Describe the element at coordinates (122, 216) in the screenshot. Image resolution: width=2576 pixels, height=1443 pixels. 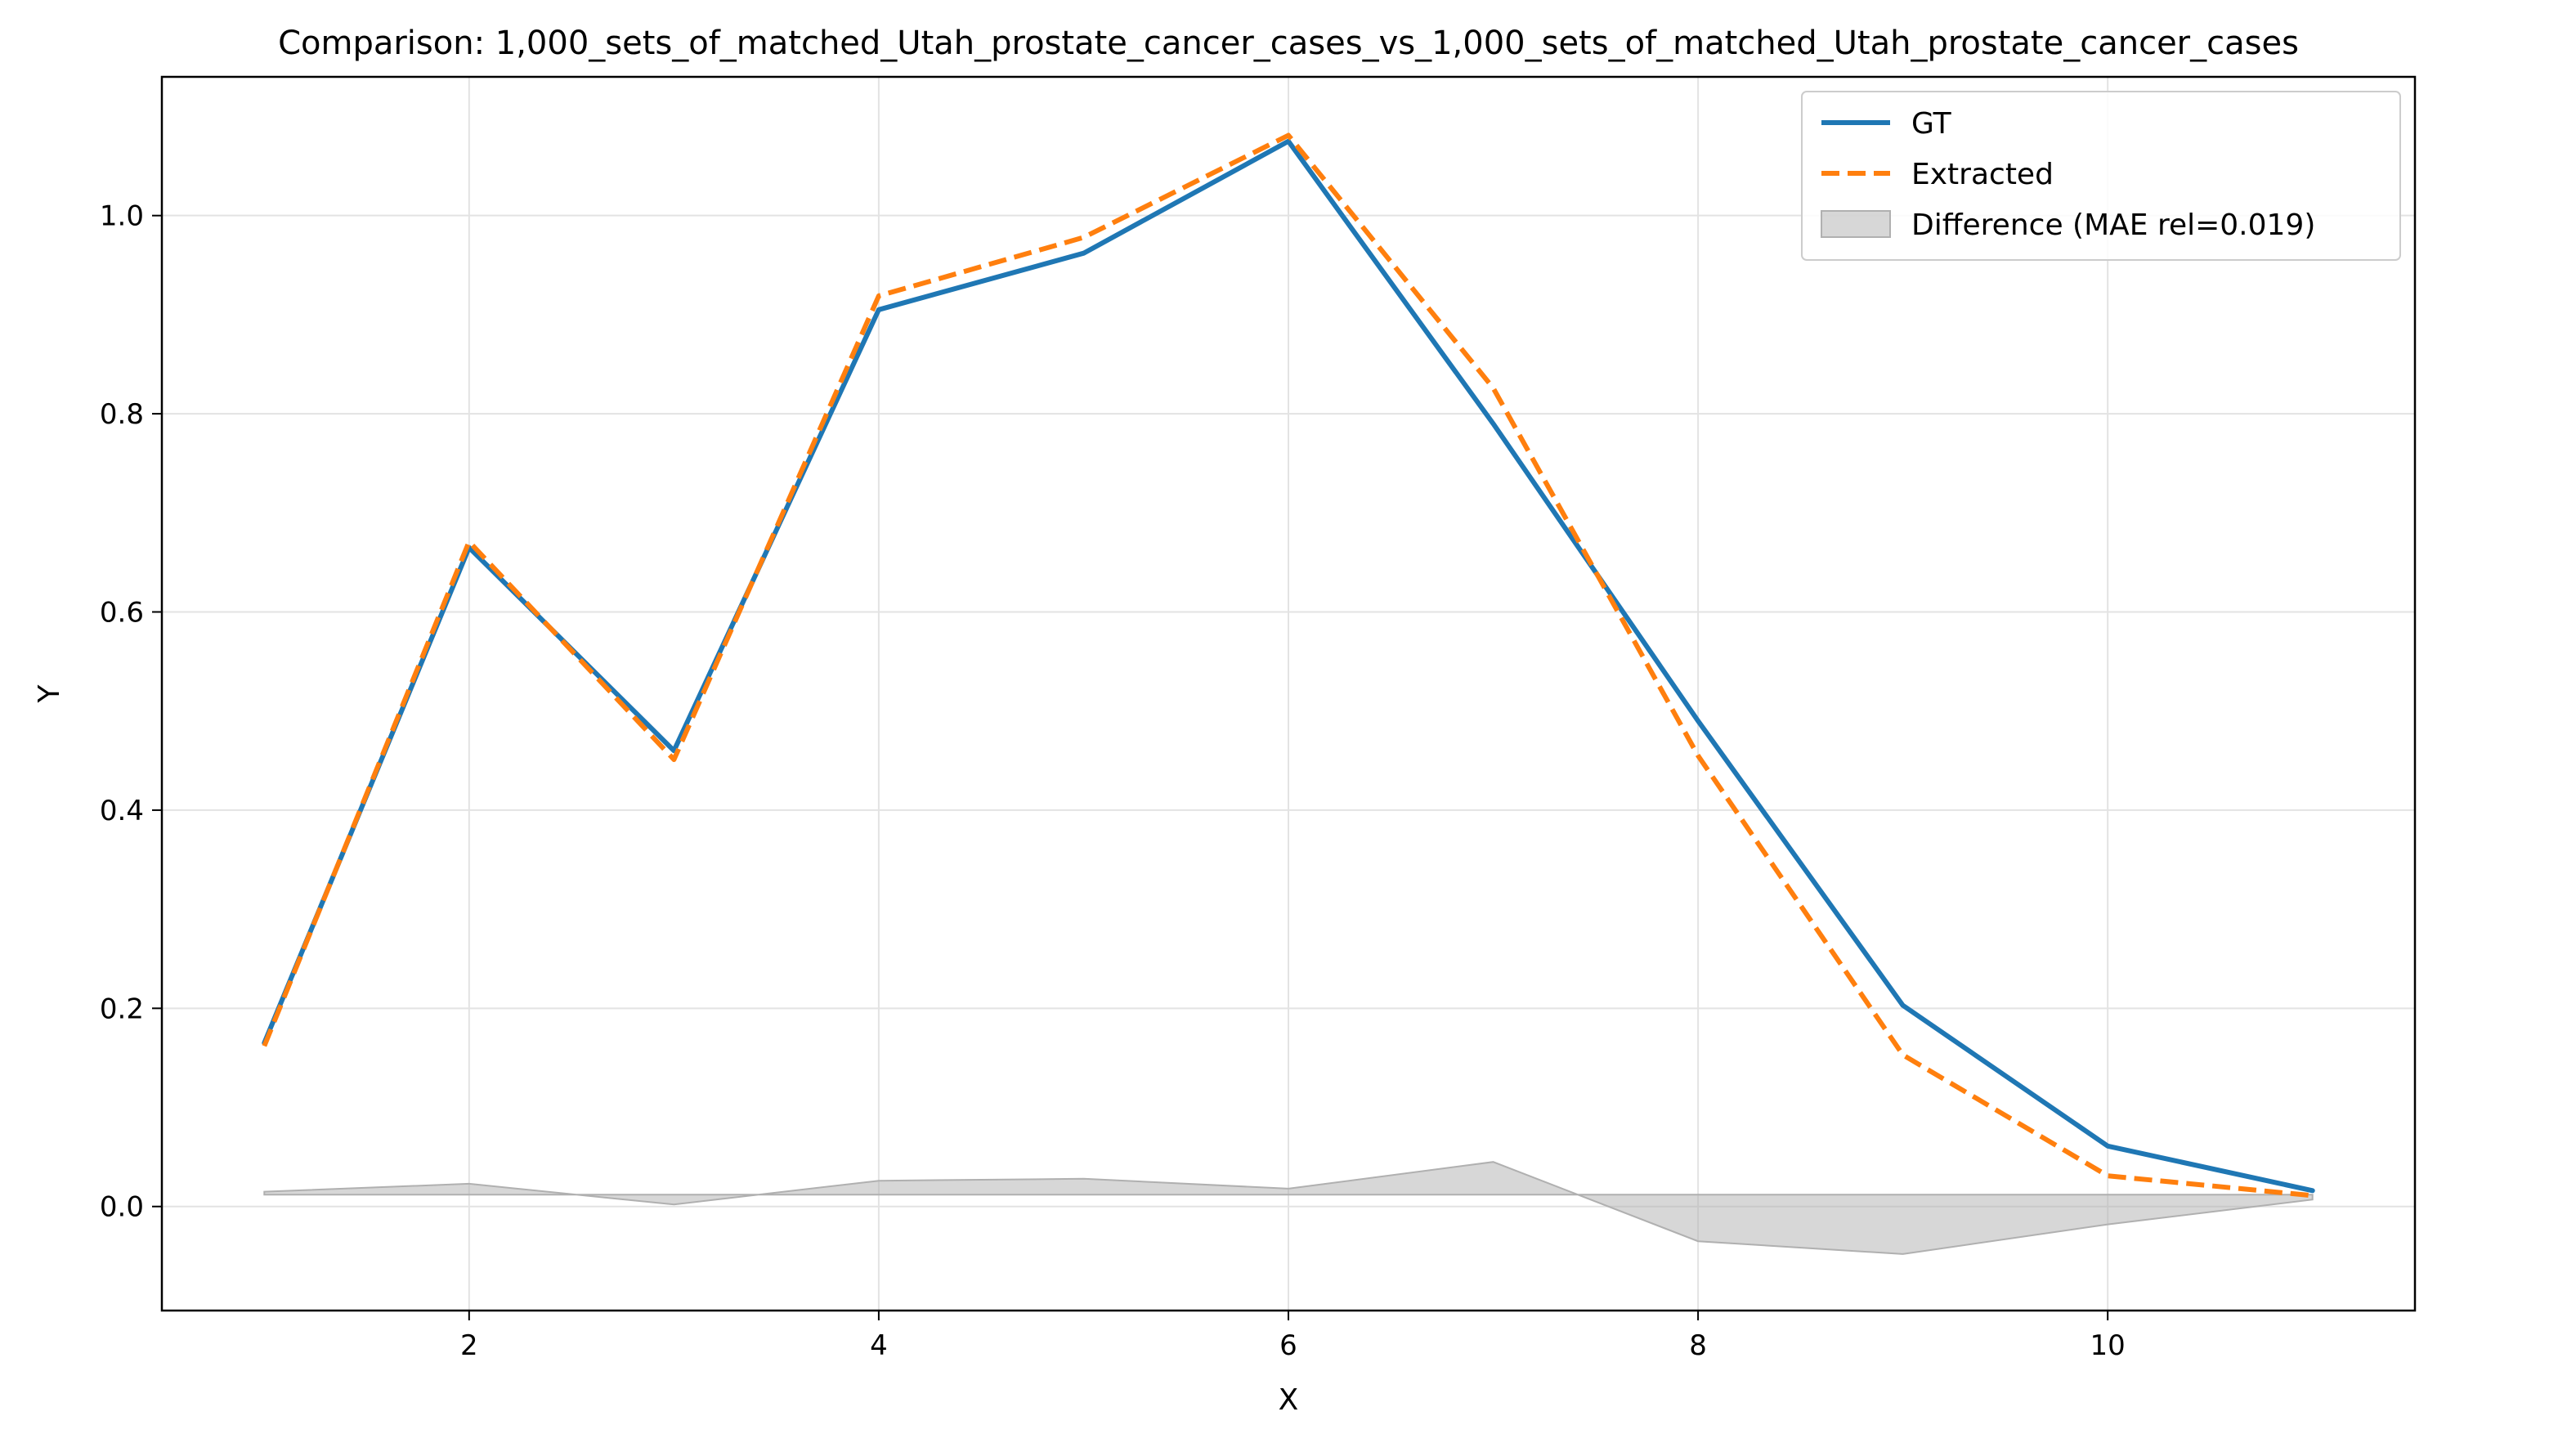
I see `y-tick-label: 1.0` at that location.